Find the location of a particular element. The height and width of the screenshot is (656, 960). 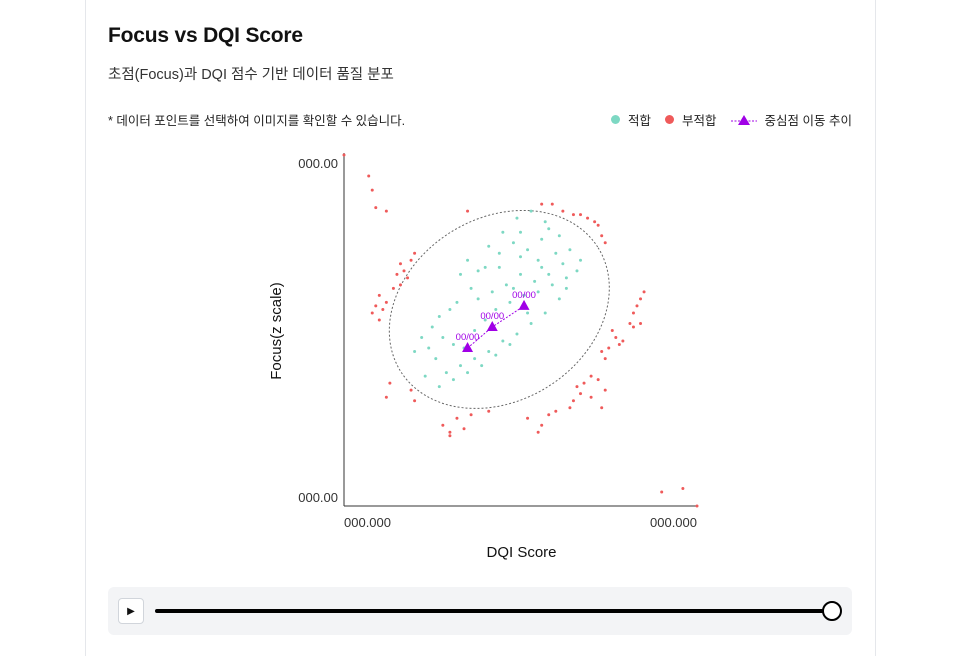

triangle-line-icon is located at coordinates (743, 120).